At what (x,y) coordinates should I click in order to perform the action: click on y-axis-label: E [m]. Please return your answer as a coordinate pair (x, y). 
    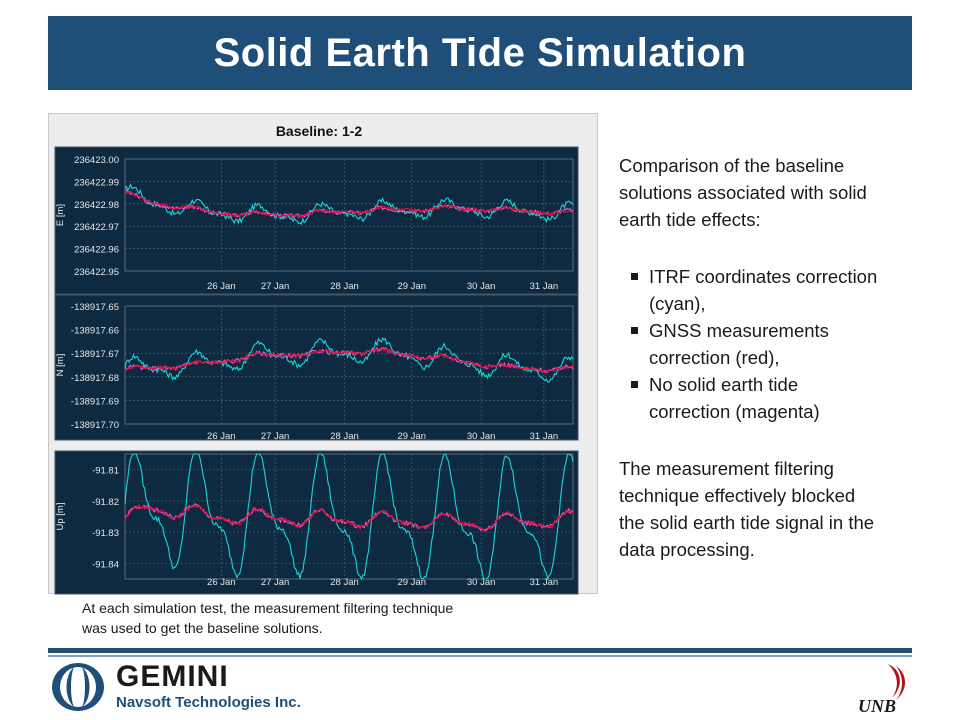
    Looking at the image, I should click on (60, 215).